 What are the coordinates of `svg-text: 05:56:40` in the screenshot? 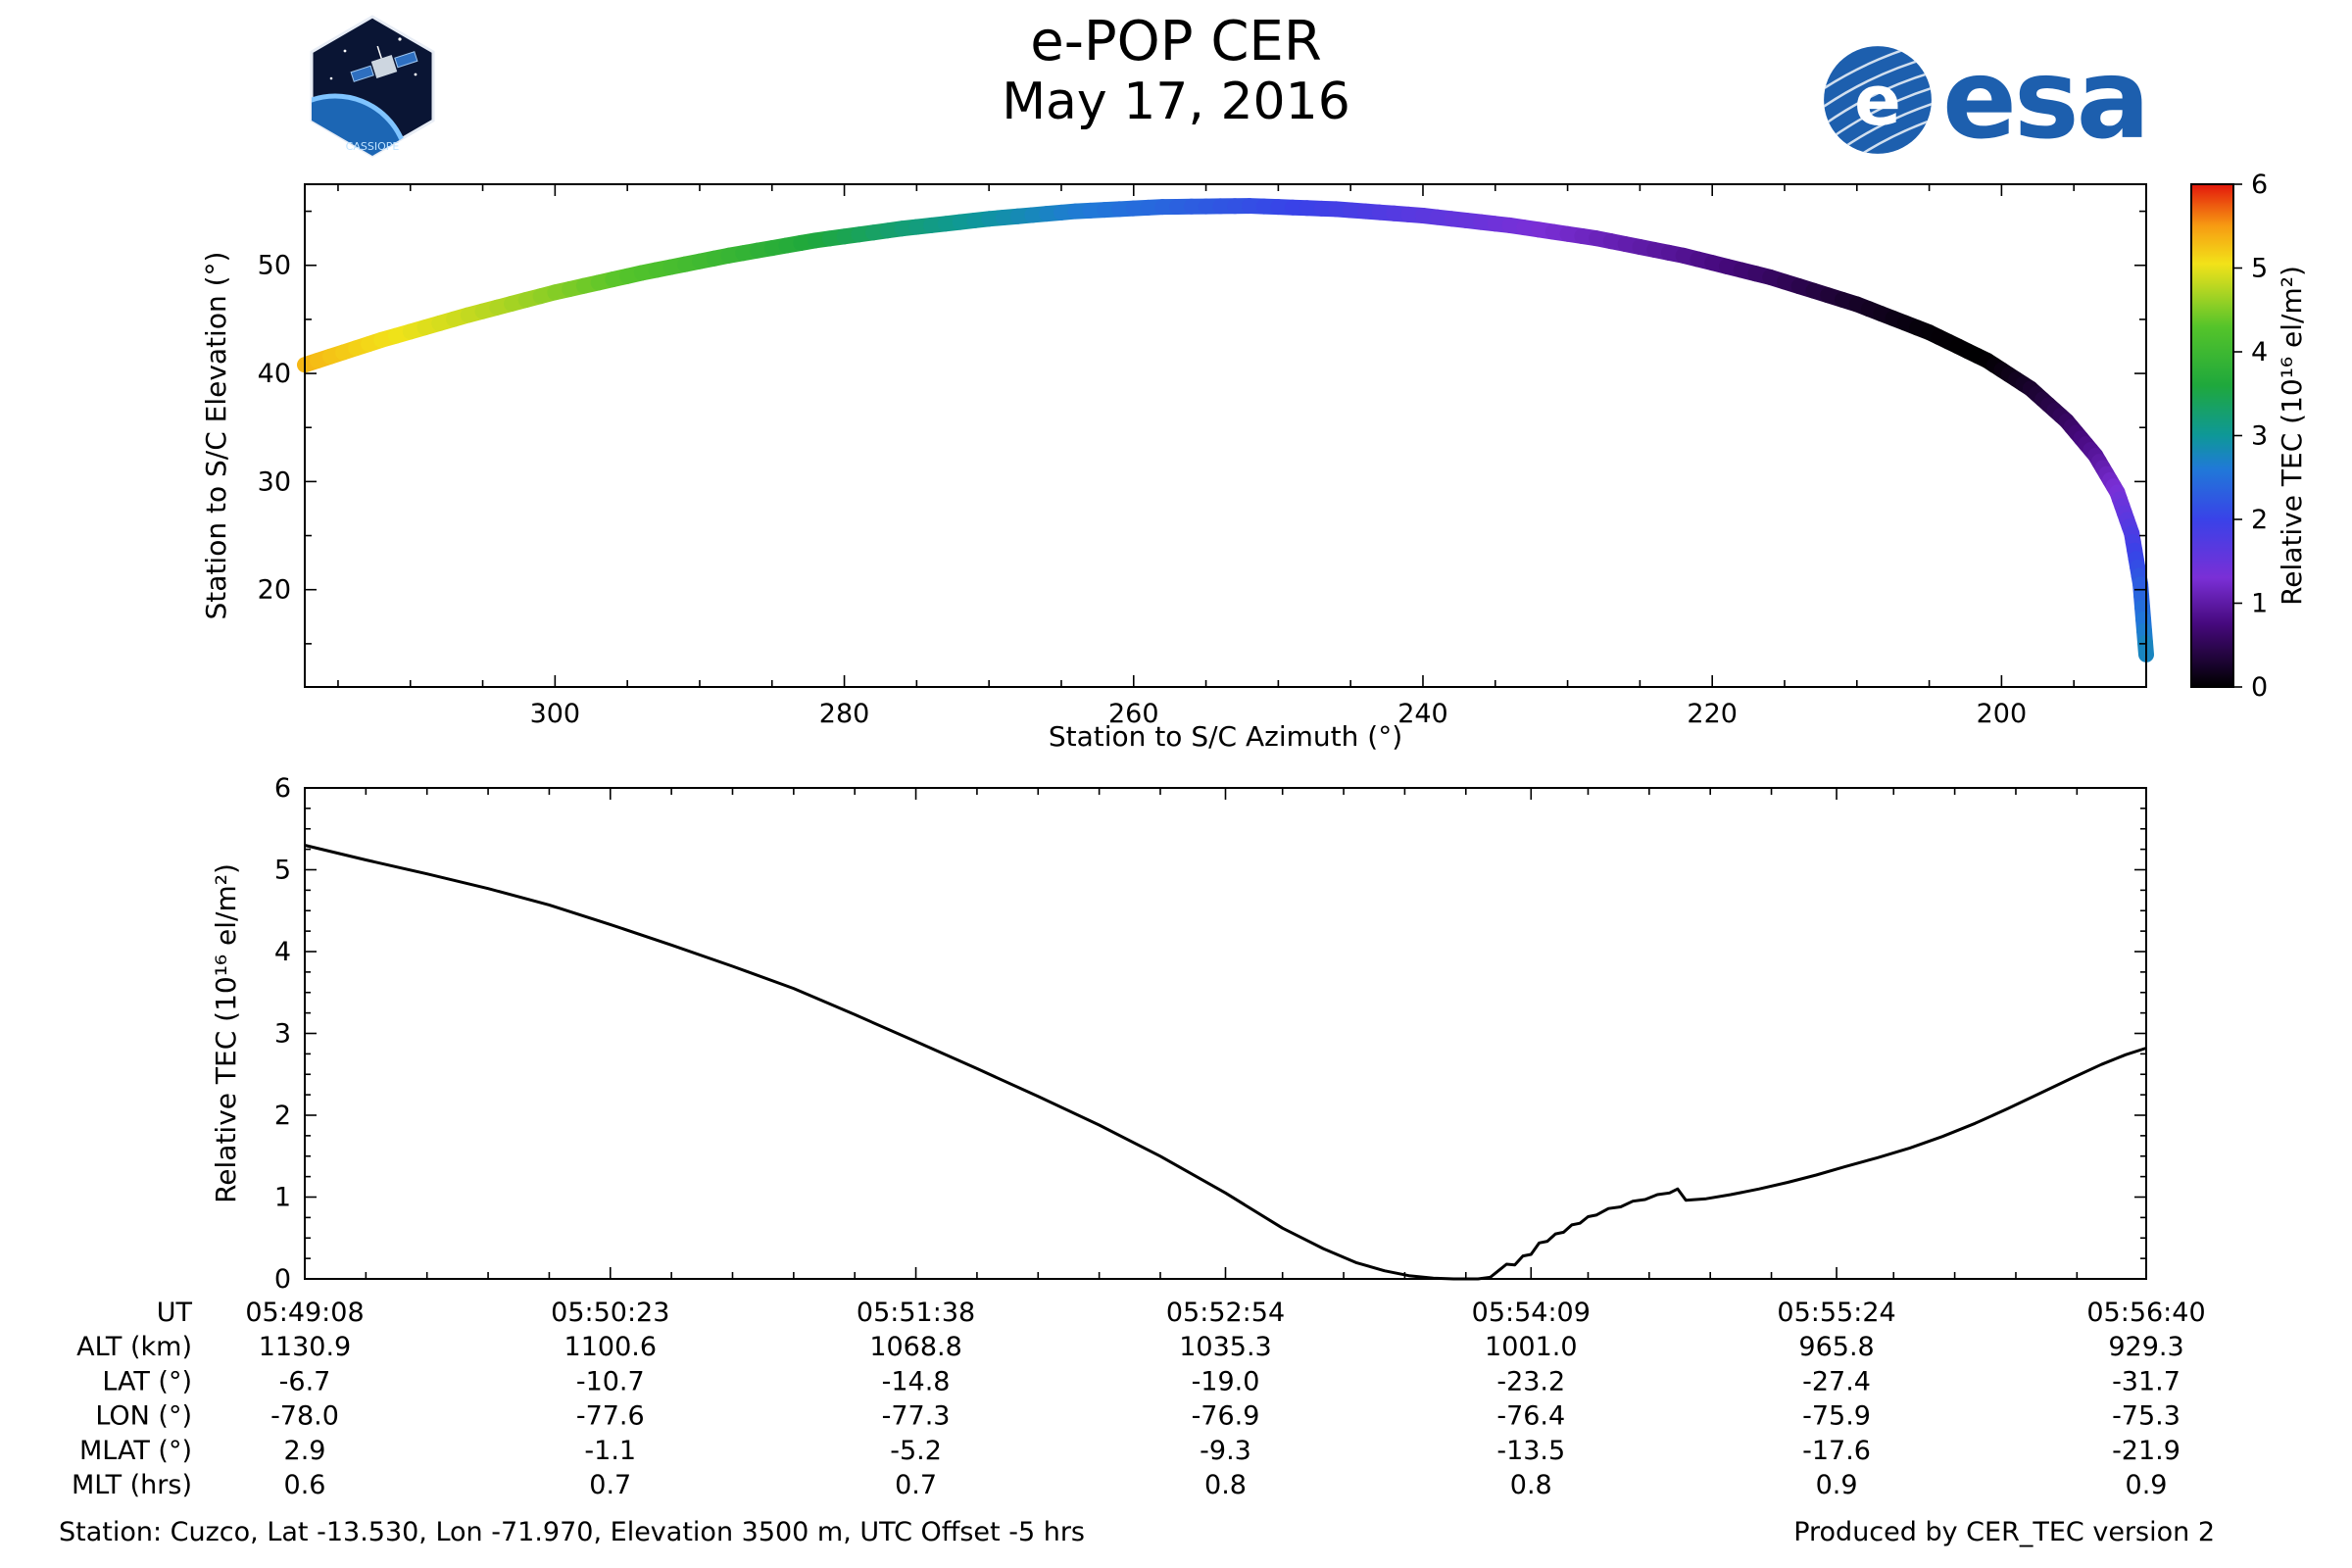 It's located at (2145, 1313).